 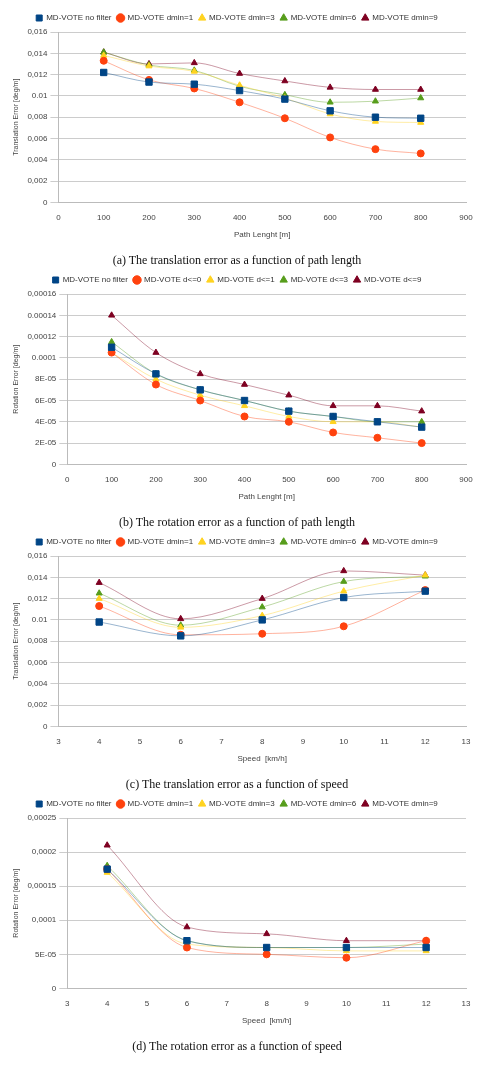 What do you see at coordinates (237, 259) in the screenshot?
I see `text: (a) The translation error as a function of path length` at bounding box center [237, 259].